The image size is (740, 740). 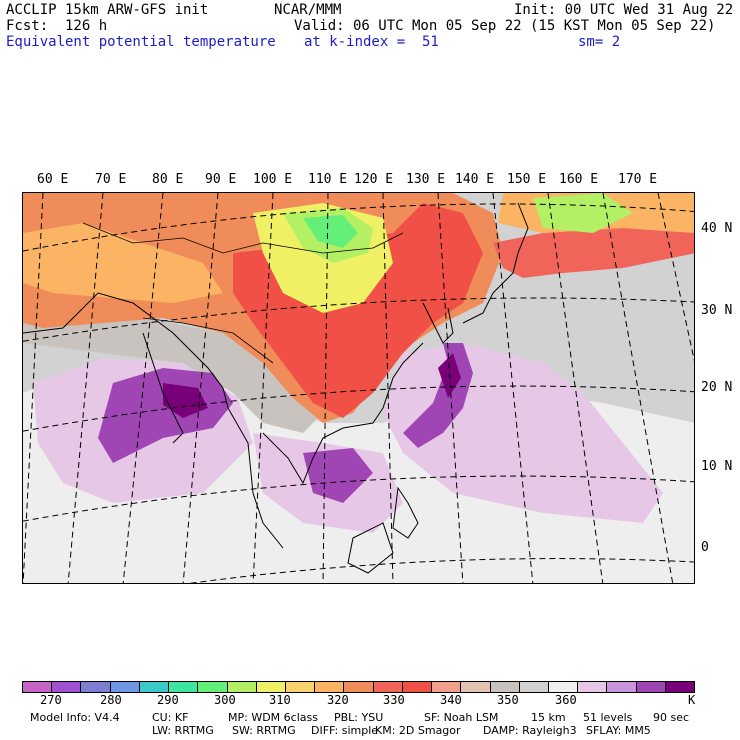 I want to click on header-model-title: ACCLIP 15km ARW-GFS init, so click(x=107, y=10).